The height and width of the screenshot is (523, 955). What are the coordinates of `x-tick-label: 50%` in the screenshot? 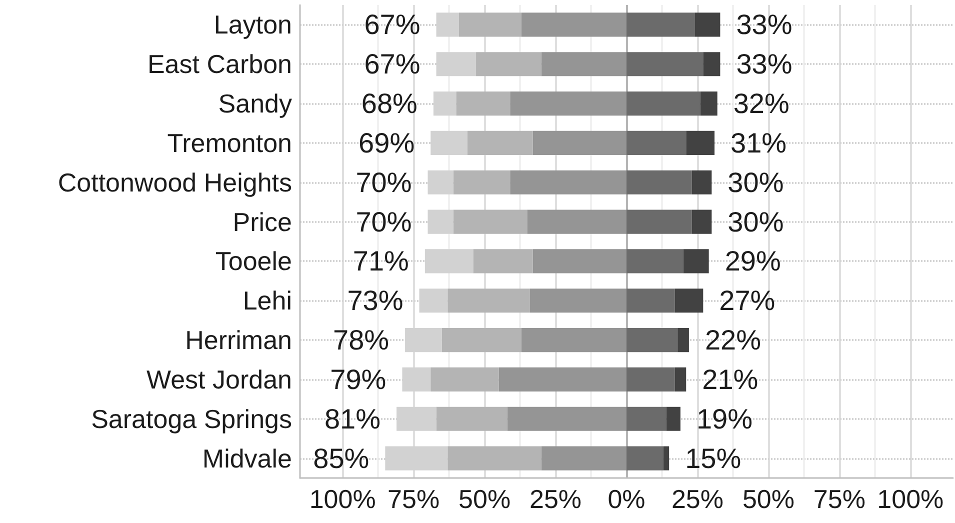 It's located at (484, 499).